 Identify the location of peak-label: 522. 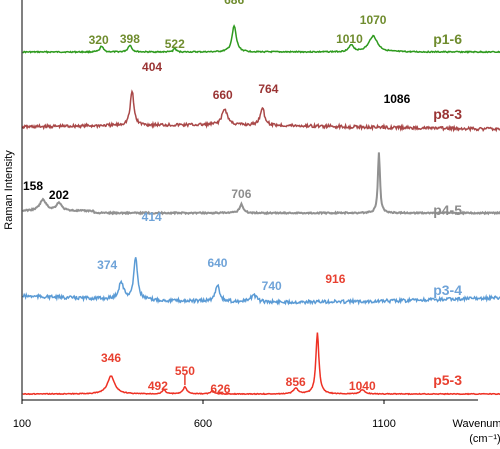
(175, 44).